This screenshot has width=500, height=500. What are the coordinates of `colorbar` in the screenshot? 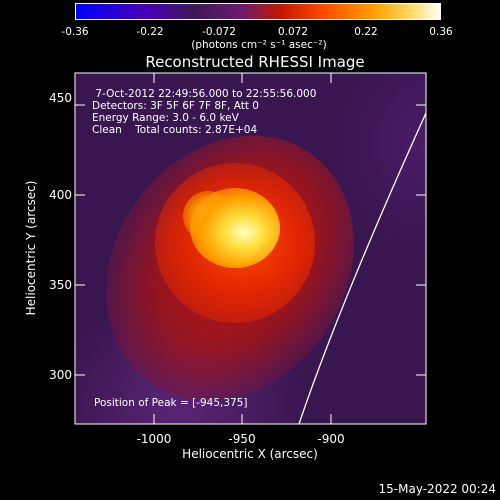 It's located at (258, 11).